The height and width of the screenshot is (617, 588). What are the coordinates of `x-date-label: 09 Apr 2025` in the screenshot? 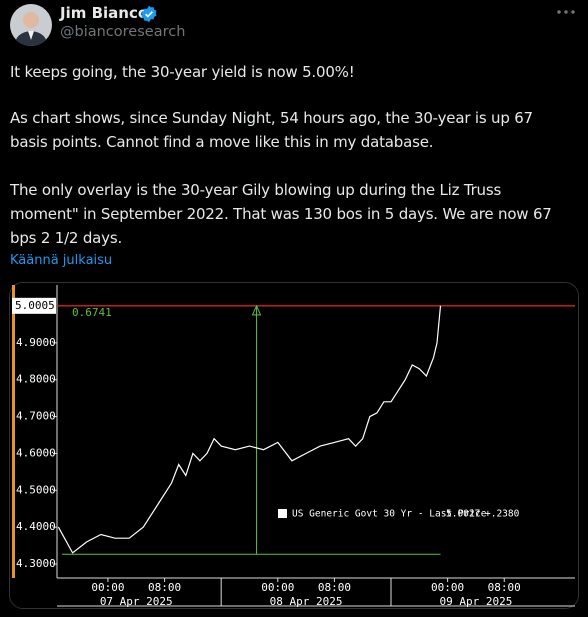 It's located at (475, 601).